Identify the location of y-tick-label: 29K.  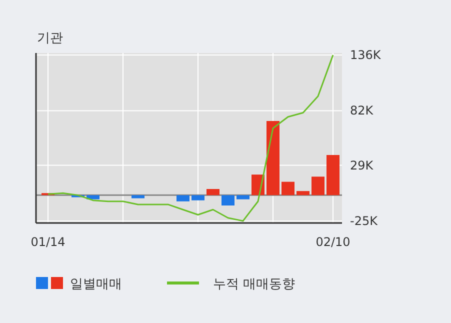
(362, 165).